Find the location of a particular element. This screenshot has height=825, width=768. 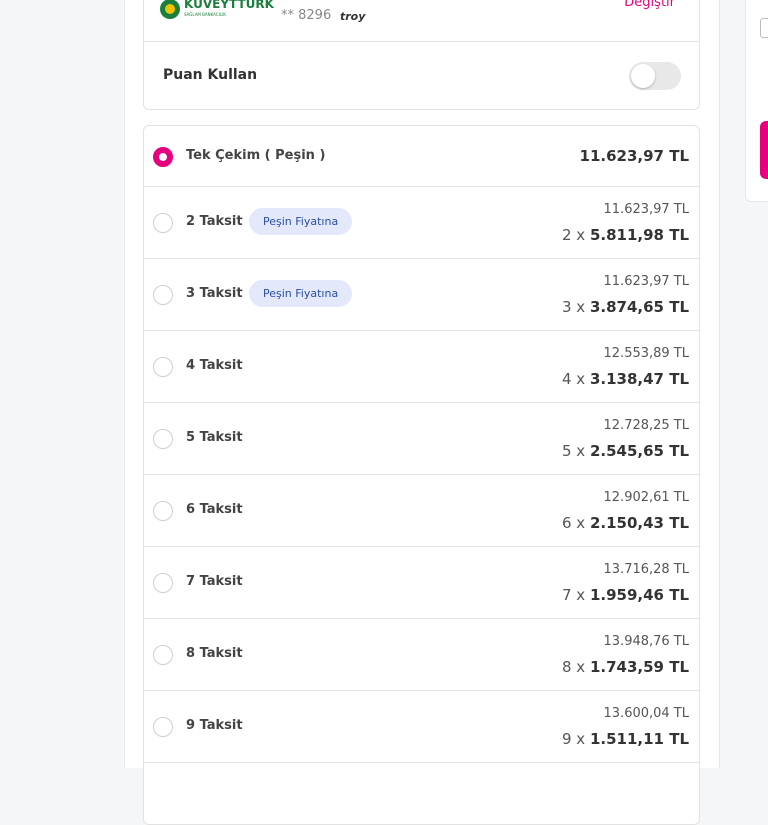

option-total: 12.553,89 TL is located at coordinates (646, 353).